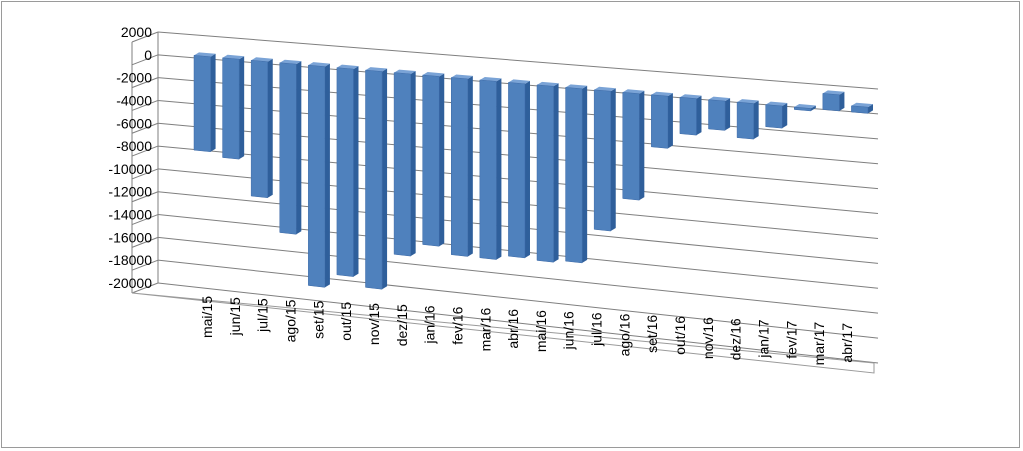  I want to click on x-tick-label: abr/16, so click(513, 329).